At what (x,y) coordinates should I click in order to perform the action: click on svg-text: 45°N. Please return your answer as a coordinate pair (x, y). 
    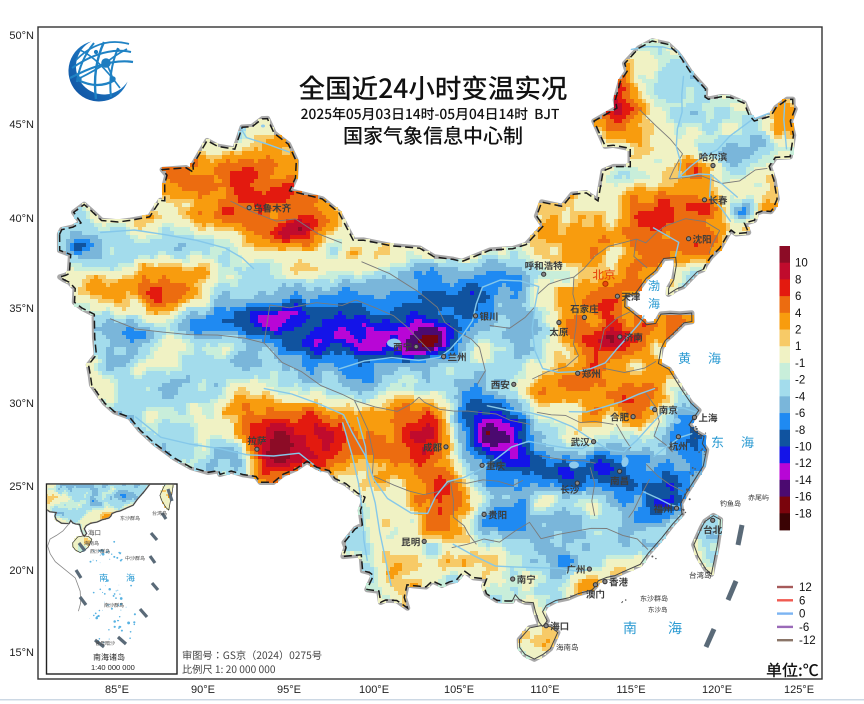
    Looking at the image, I should click on (21, 125).